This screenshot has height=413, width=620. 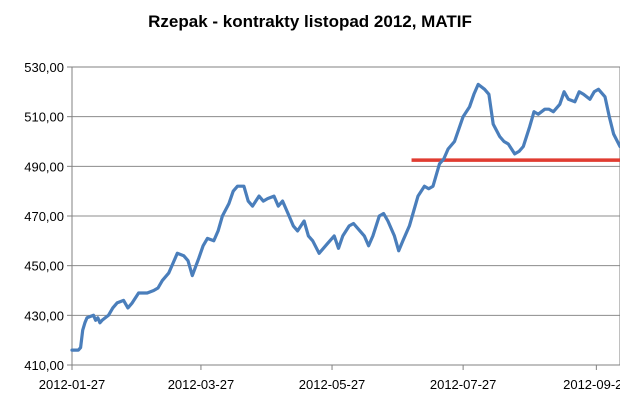 What do you see at coordinates (332, 384) in the screenshot?
I see `x-tick-label: 2012-05-27` at bounding box center [332, 384].